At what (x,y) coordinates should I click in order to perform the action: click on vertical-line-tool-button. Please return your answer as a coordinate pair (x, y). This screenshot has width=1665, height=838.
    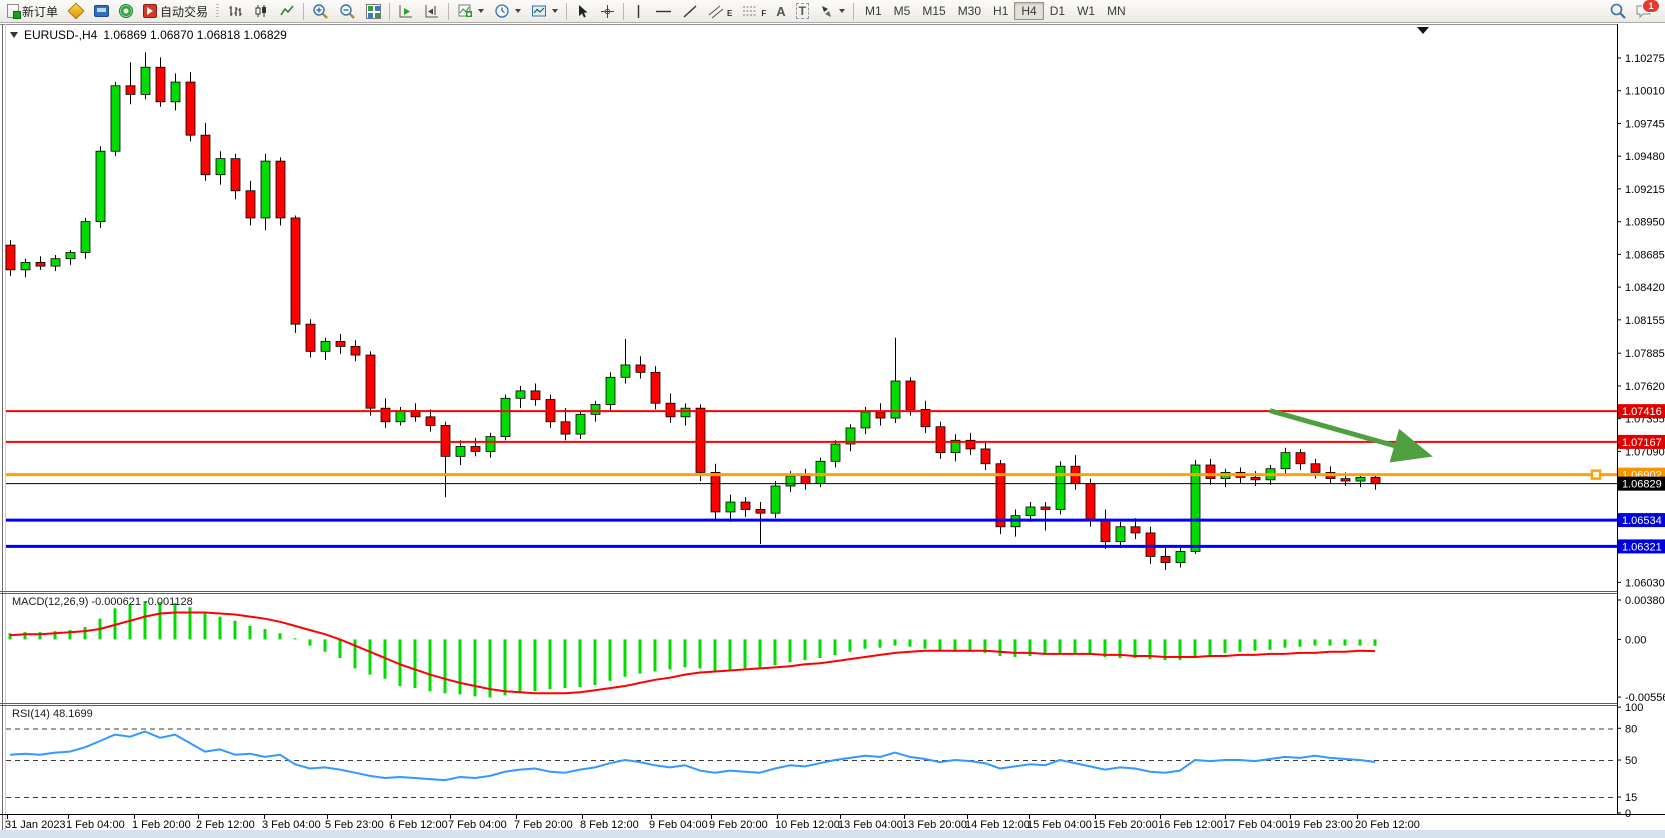
    Looking at the image, I should click on (638, 11).